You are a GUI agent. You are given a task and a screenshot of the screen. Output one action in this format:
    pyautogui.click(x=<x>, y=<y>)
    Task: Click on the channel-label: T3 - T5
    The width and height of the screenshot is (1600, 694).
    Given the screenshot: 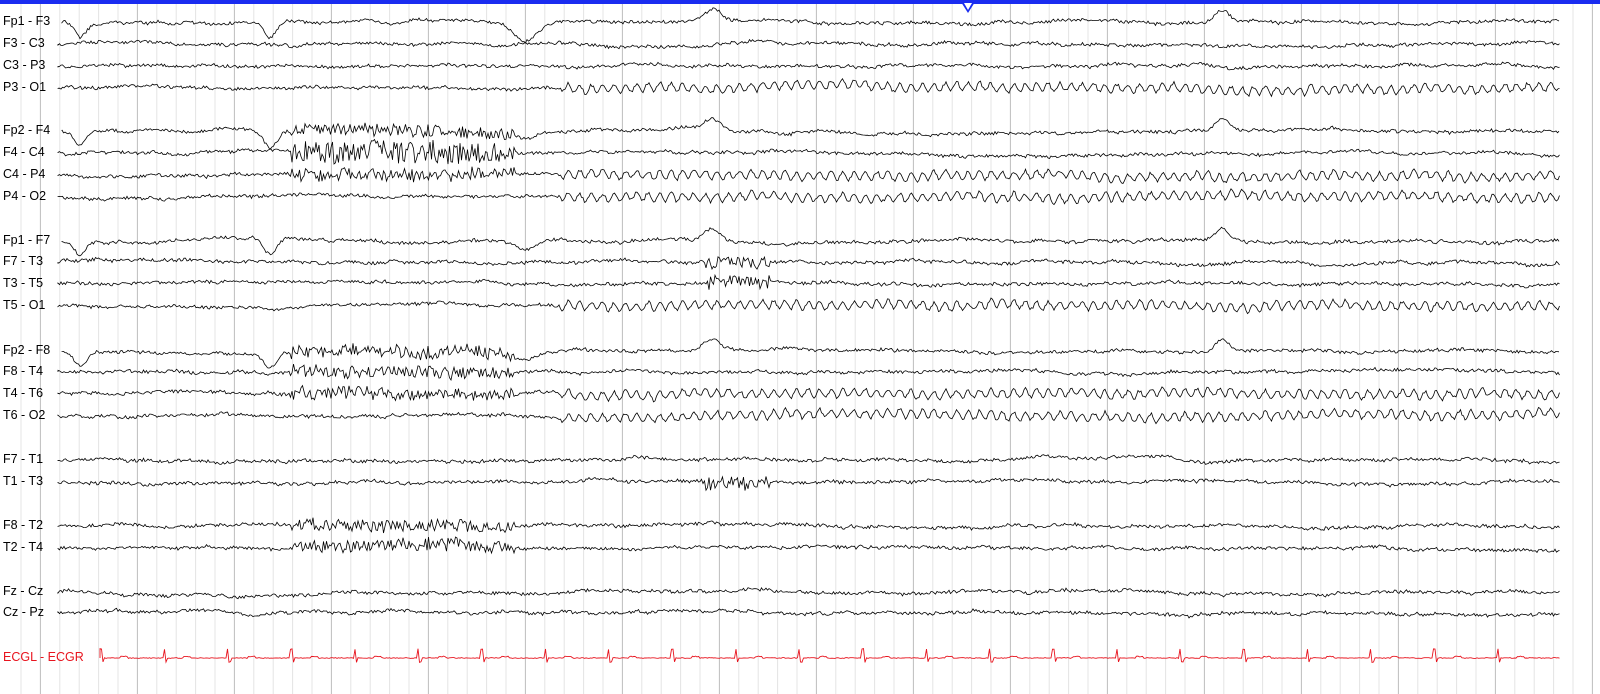 What is the action you would take?
    pyautogui.click(x=23, y=283)
    